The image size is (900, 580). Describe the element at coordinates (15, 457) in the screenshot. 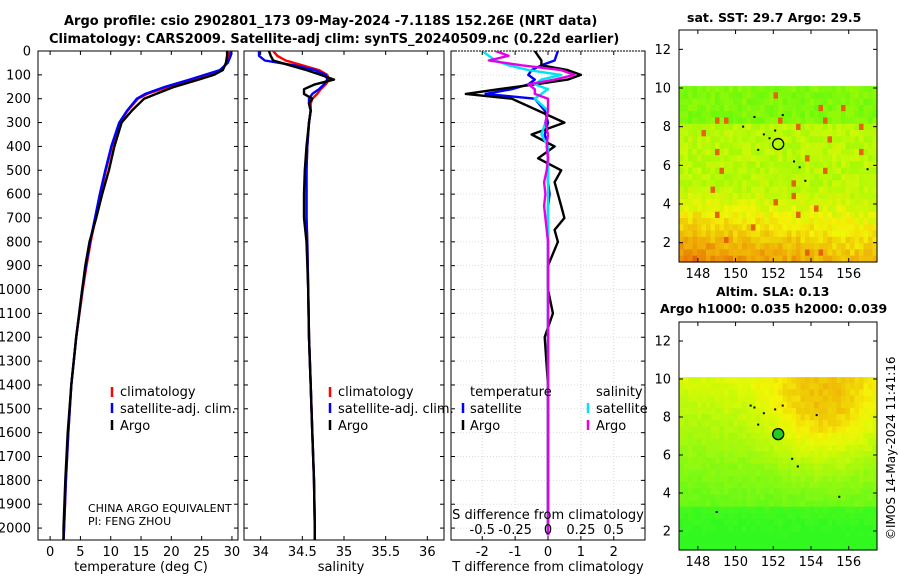

I see `depth-tick-label: 1700` at that location.